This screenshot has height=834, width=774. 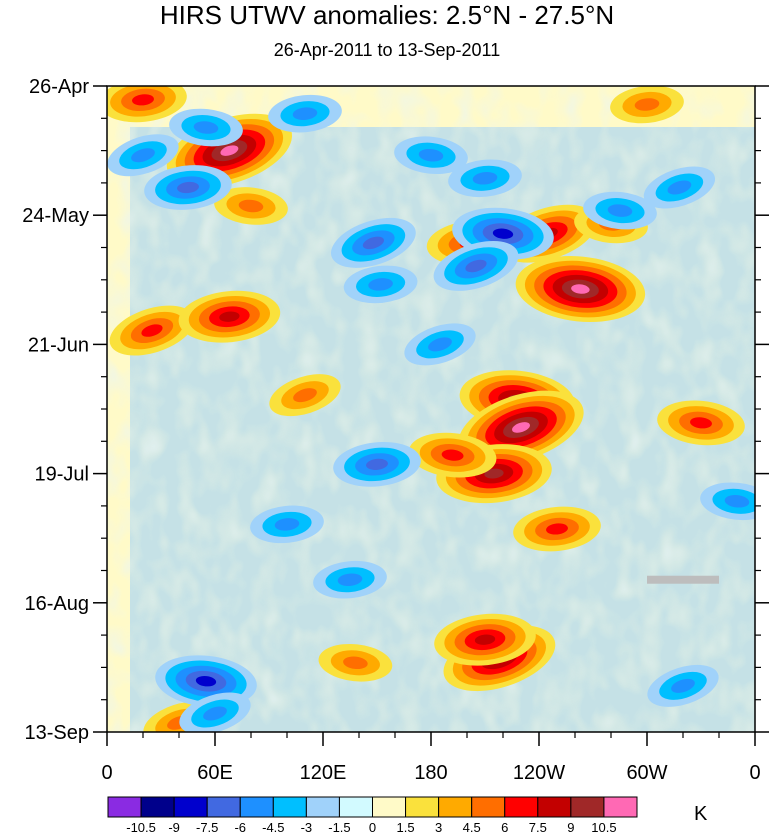 What do you see at coordinates (430, 773) in the screenshot?
I see `x-tick-label: 180` at bounding box center [430, 773].